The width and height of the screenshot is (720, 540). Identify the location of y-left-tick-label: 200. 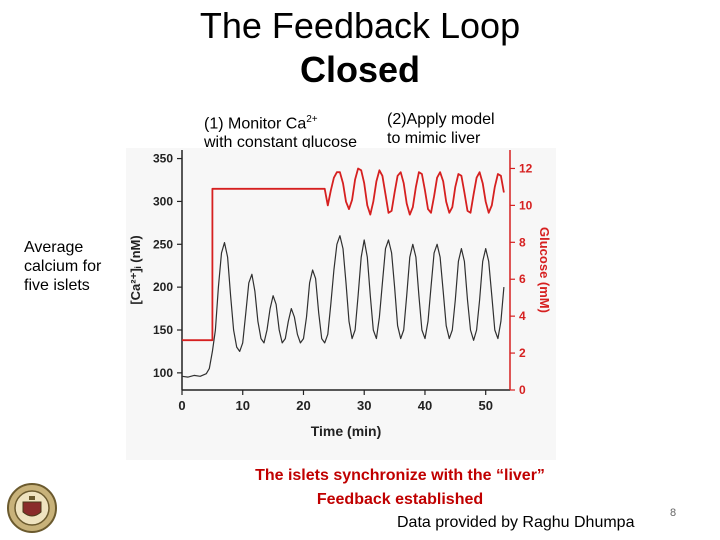
(163, 287).